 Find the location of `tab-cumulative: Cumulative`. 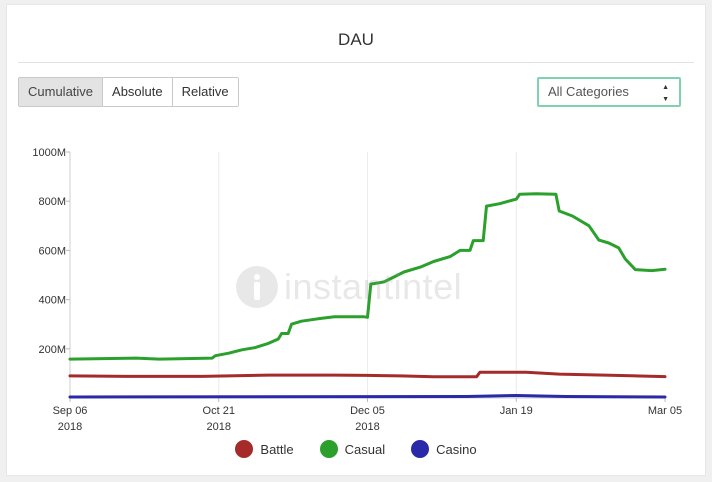

tab-cumulative: Cumulative is located at coordinates (61, 92).